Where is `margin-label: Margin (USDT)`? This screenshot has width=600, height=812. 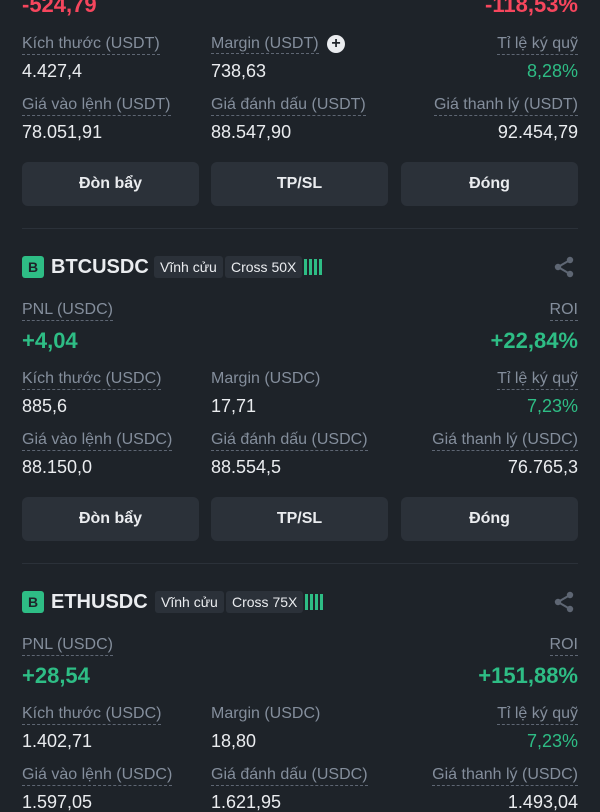
margin-label: Margin (USDT) is located at coordinates (265, 45).